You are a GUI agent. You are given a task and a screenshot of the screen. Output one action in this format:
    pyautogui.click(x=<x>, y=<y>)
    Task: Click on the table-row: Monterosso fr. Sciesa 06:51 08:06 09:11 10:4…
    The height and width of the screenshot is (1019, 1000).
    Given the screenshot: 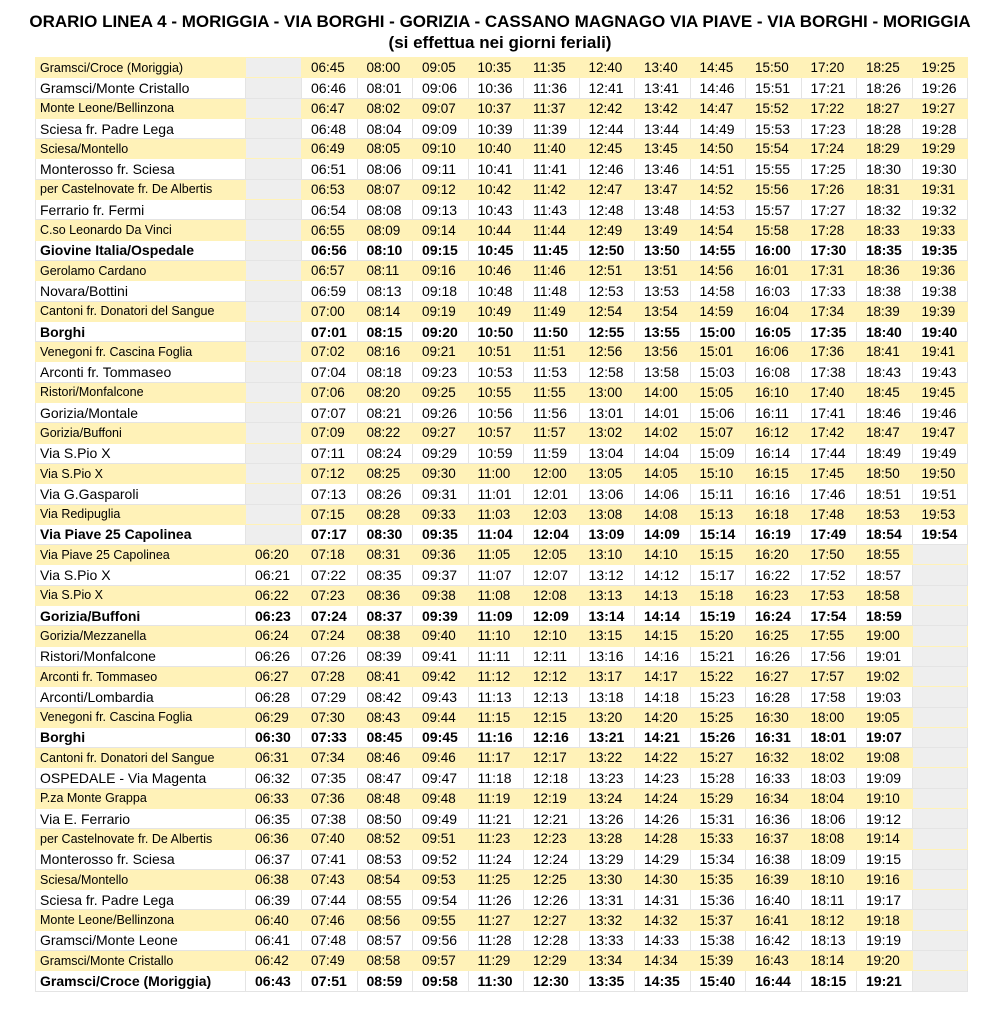 What is the action you would take?
    pyautogui.click(x=501, y=169)
    